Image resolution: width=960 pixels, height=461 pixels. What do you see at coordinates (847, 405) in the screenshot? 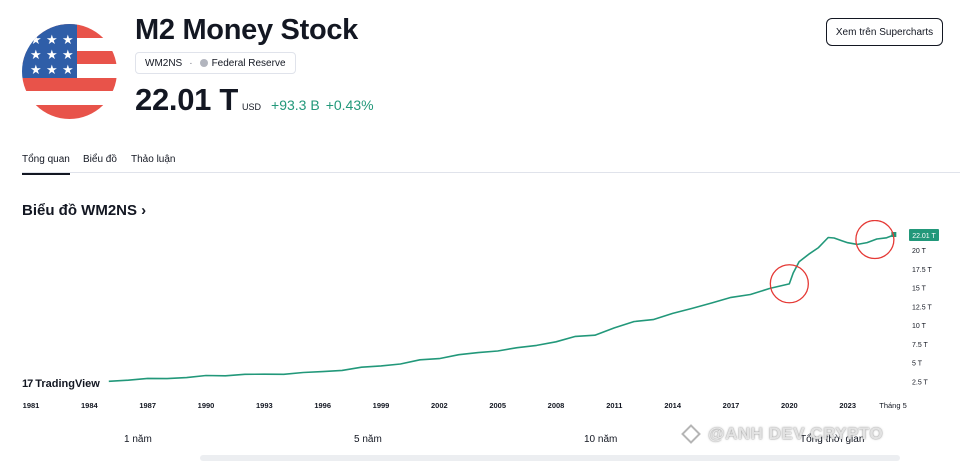
I see `x-tick-label: 2023` at bounding box center [847, 405].